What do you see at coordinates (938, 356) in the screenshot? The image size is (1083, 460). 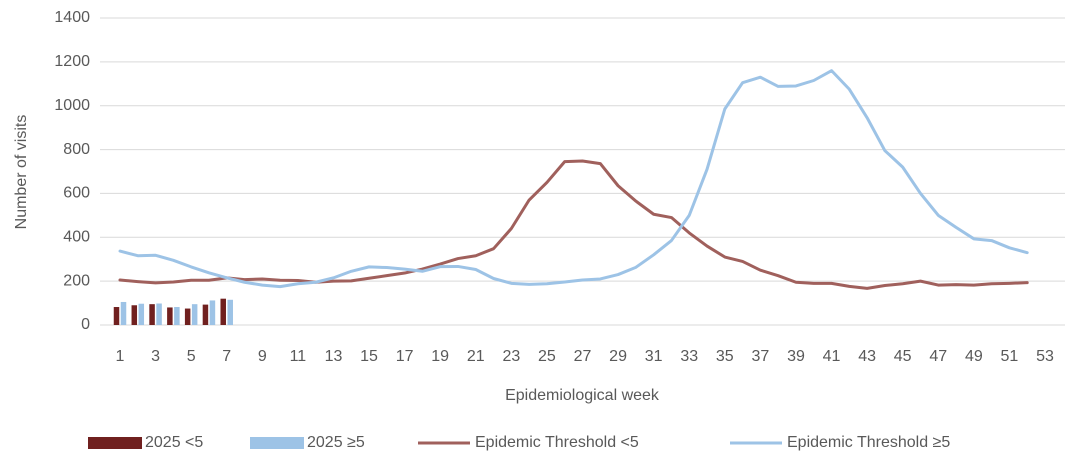 I see `x-tick-label: 47` at bounding box center [938, 356].